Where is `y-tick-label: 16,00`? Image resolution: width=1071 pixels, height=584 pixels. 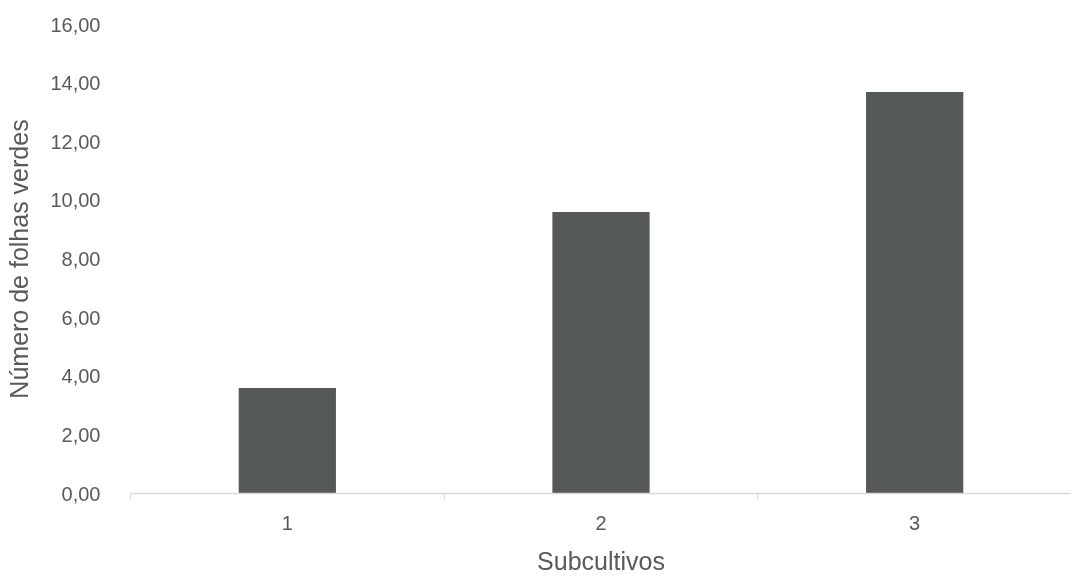 y-tick-label: 16,00 is located at coordinates (75, 24).